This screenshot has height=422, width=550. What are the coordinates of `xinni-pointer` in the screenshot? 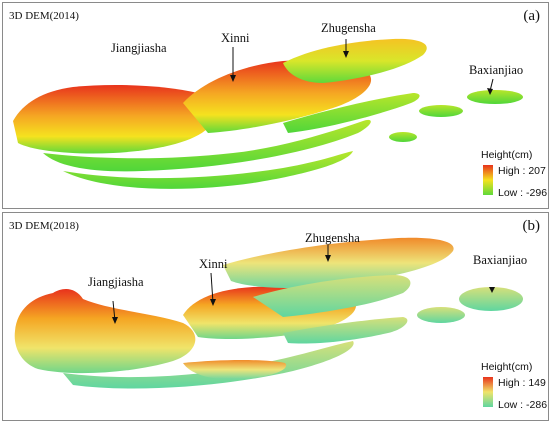 It's located at (212, 288).